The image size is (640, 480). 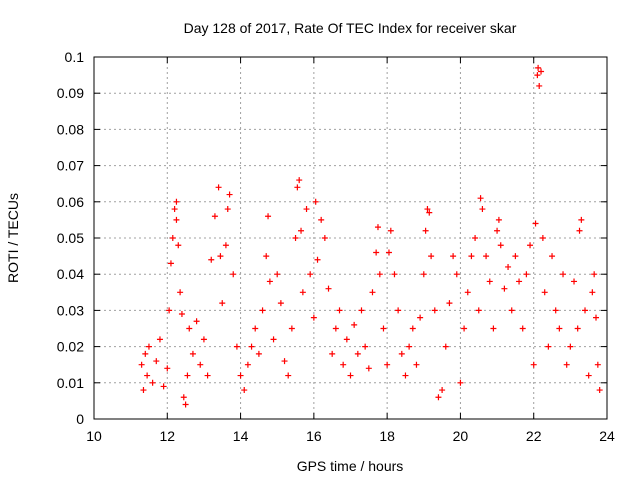 What do you see at coordinates (70, 202) in the screenshot?
I see `y-tick-label: 0.06` at bounding box center [70, 202].